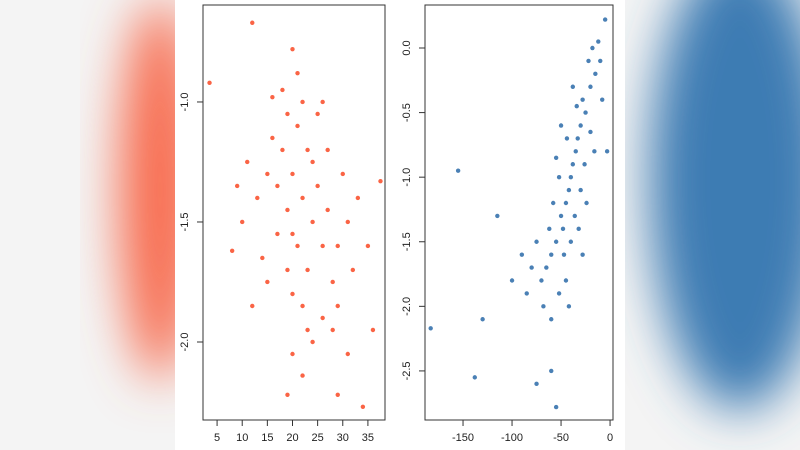 This screenshot has width=800, height=450. I want to click on x-tick-label: 30, so click(343, 438).